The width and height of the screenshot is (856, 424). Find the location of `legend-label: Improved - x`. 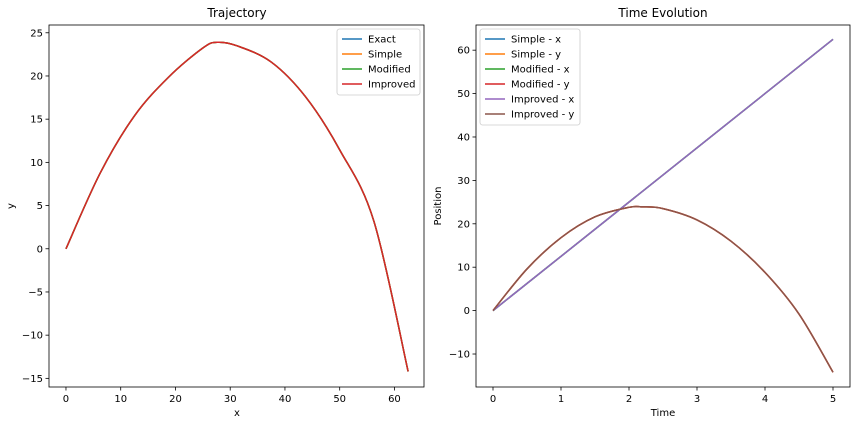

legend-label: Improved - x is located at coordinates (542, 100).